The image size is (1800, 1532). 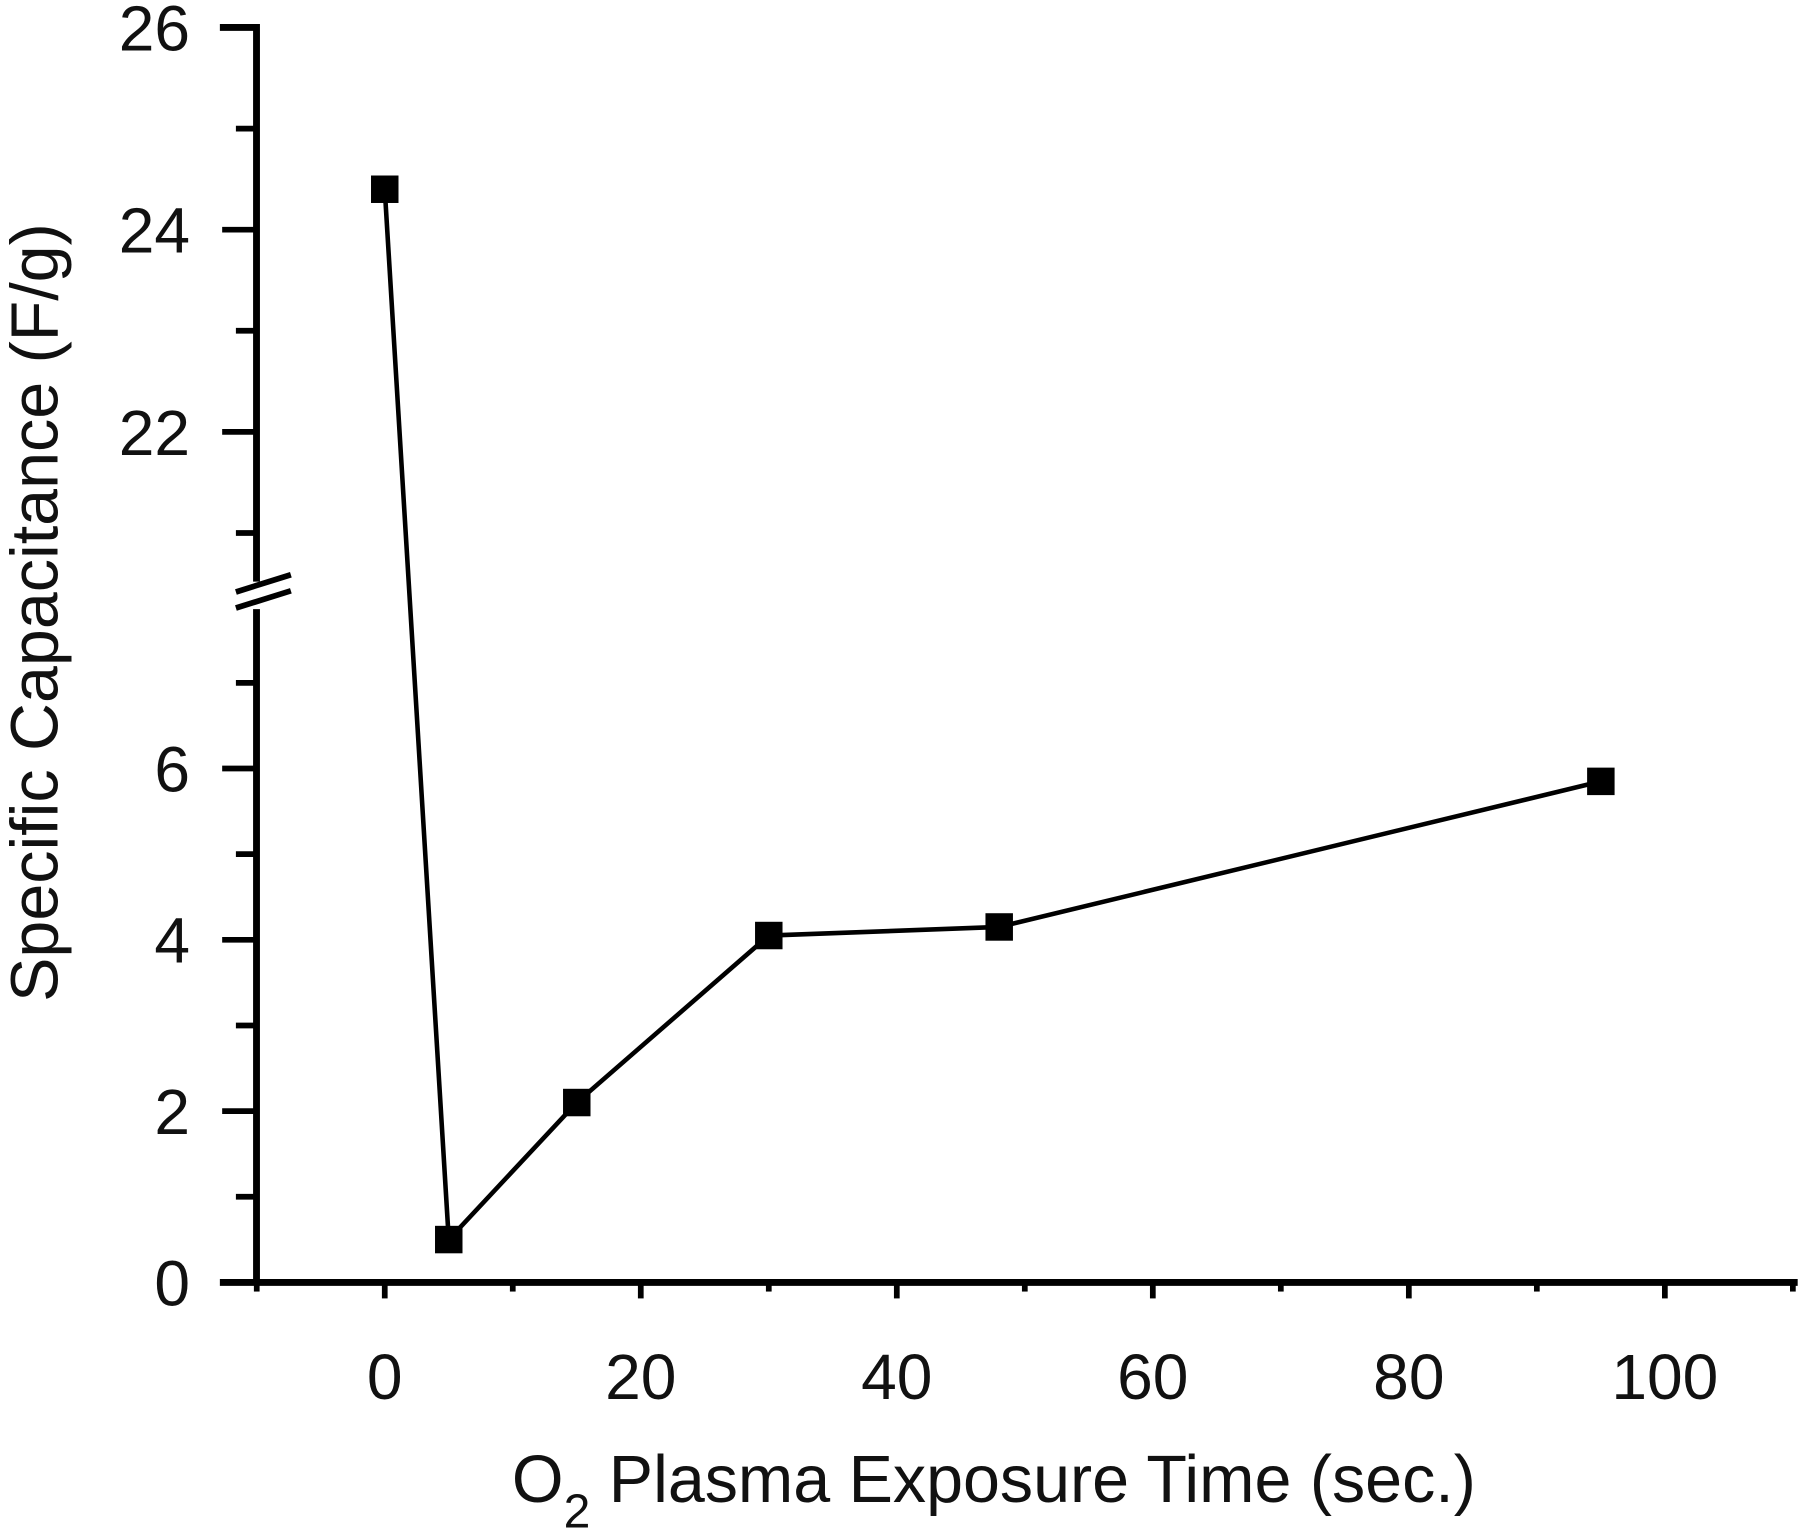 I want to click on x-tick-label: 80, so click(x=1408, y=1377).